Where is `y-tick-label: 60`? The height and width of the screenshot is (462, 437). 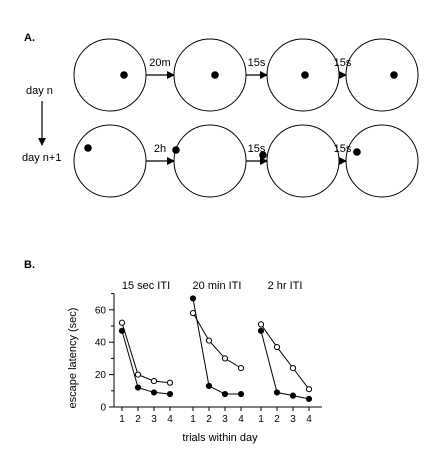
y-tick-label: 60 is located at coordinates (101, 310).